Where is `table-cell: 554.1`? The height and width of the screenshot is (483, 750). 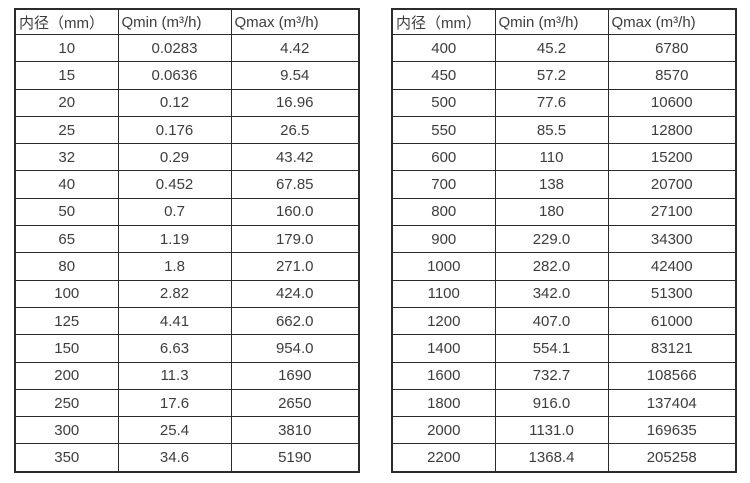
table-cell: 554.1 is located at coordinates (551, 348).